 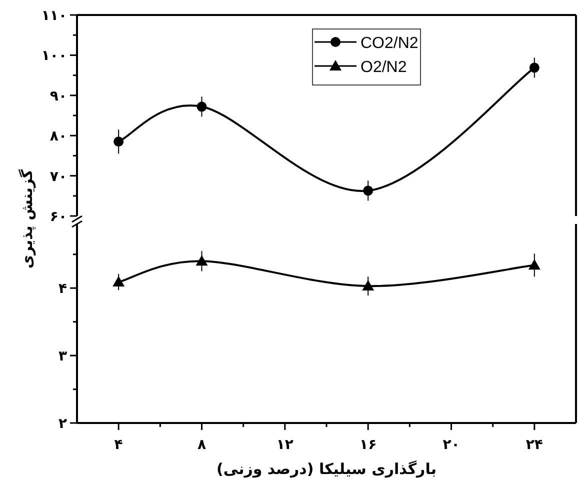 What do you see at coordinates (535, 445) in the screenshot?
I see `x-tick-label: ۲۴` at bounding box center [535, 445].